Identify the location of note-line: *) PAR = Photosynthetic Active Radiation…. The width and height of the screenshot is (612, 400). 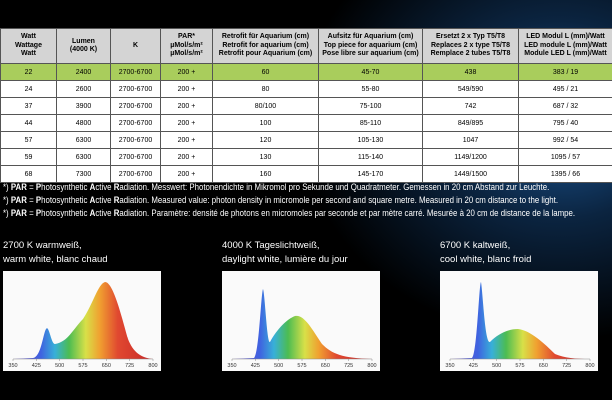
(289, 213).